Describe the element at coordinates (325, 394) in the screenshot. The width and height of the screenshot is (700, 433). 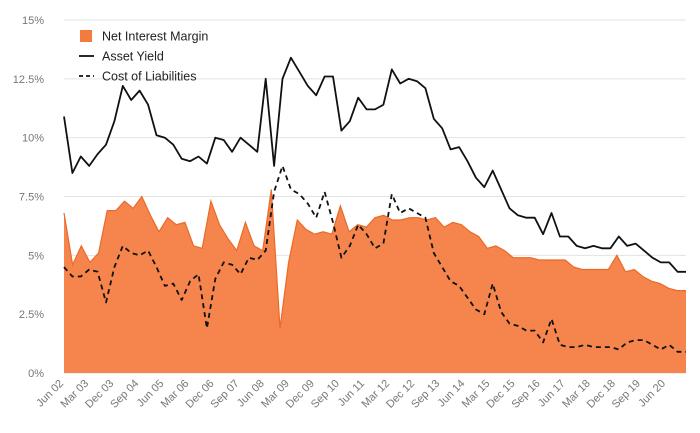
I see `x-tick-label: Sep 10` at that location.